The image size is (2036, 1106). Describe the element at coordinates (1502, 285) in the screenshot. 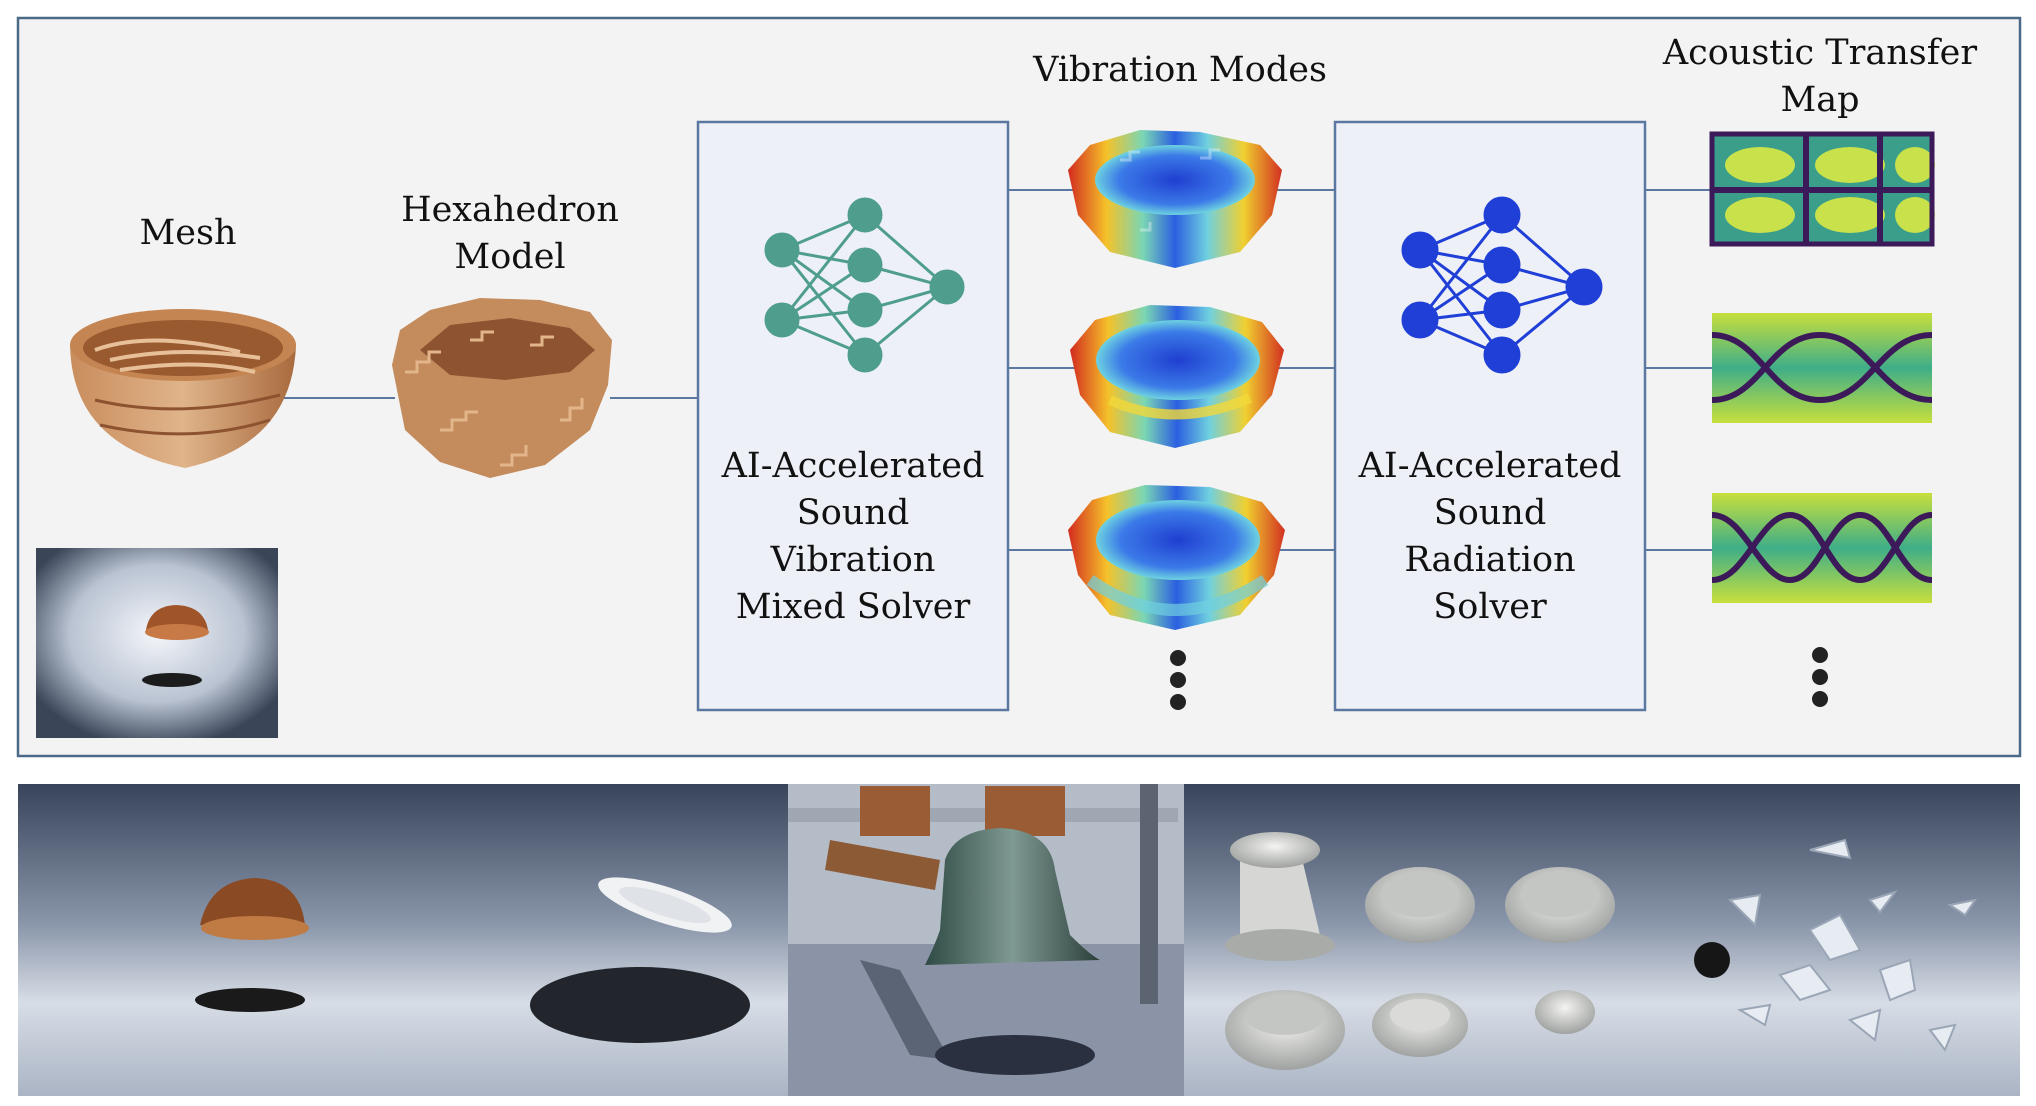

I see `radiation-neural-net-icon` at that location.